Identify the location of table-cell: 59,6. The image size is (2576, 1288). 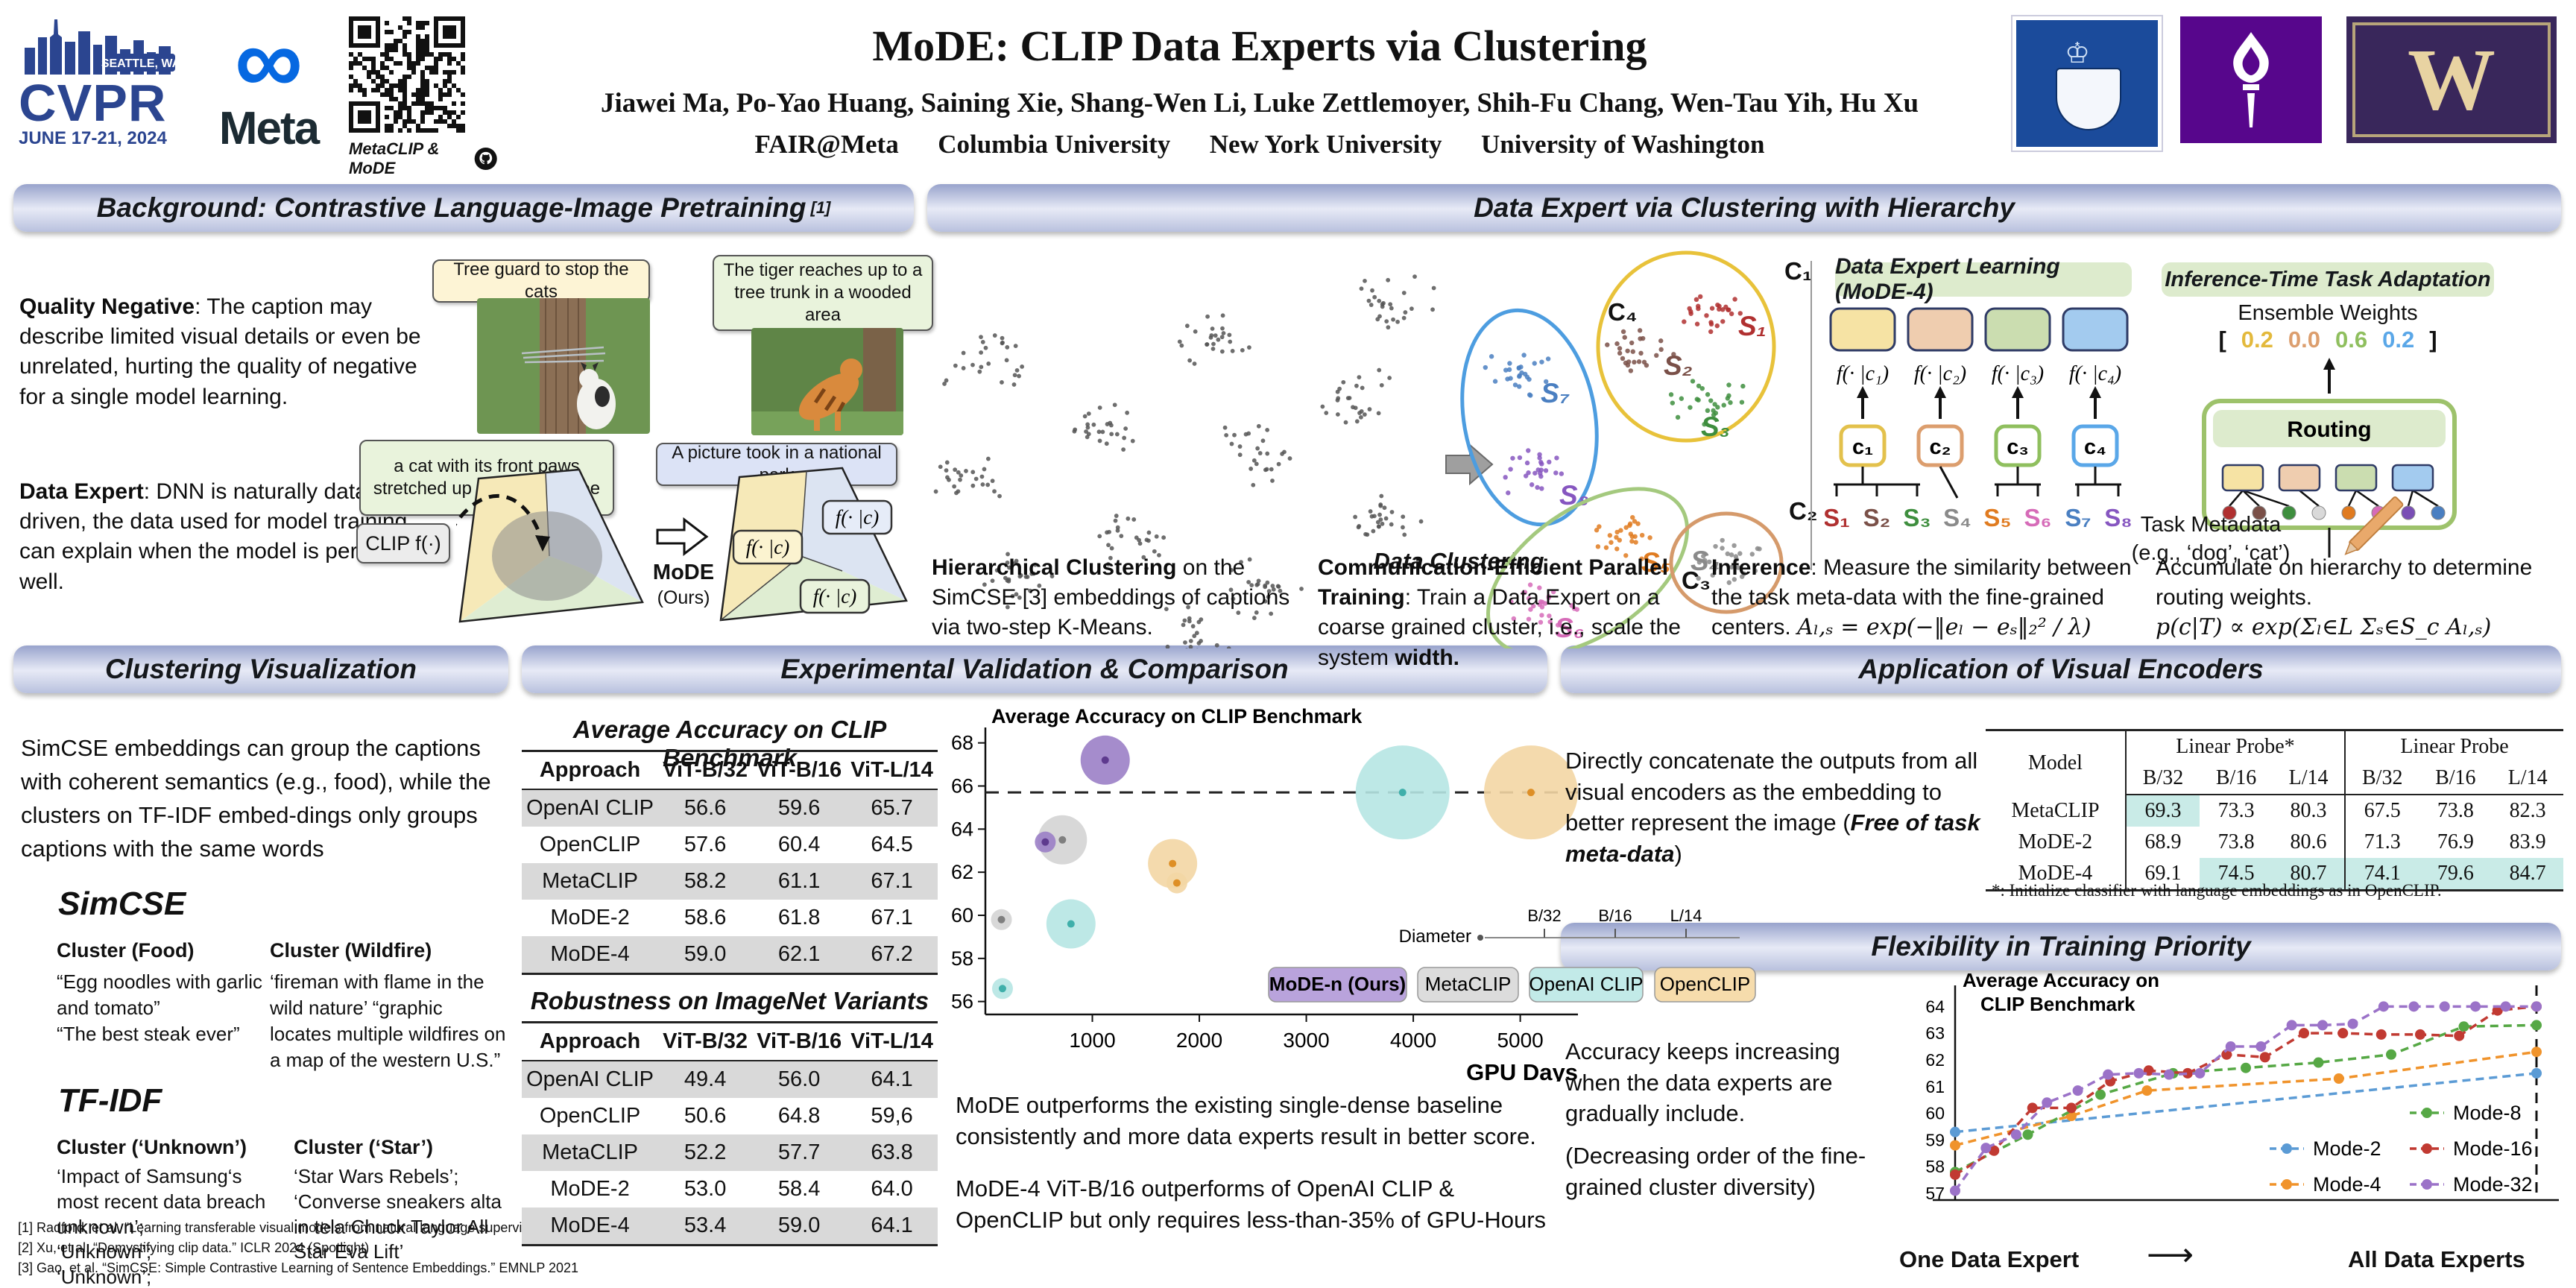
(892, 1116).